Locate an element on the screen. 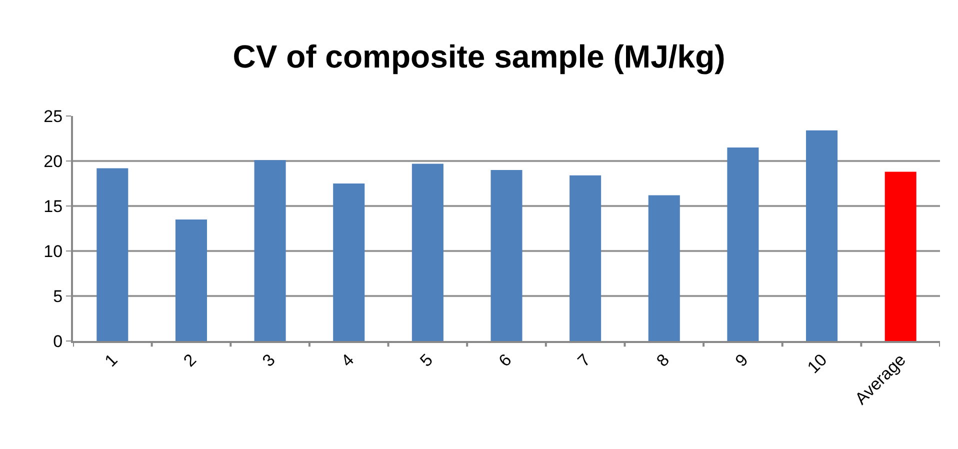 The image size is (958, 449). x-tick-label: 9 is located at coordinates (742, 360).